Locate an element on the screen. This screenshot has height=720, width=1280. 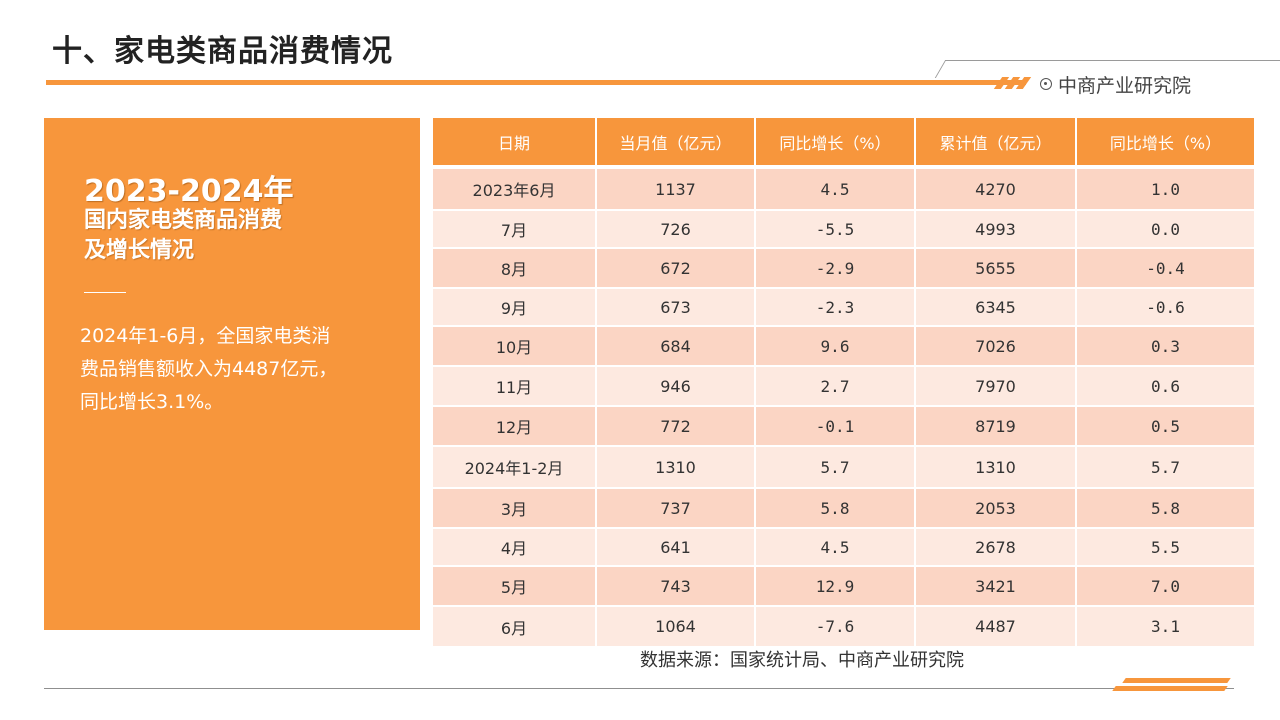
cell-cumulative-value: 7970 is located at coordinates (996, 386).